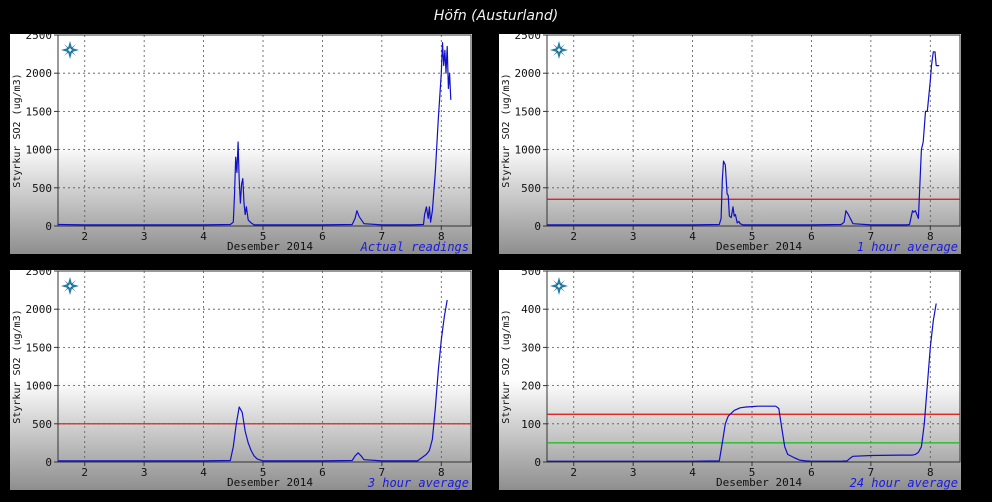 The width and height of the screenshot is (992, 502). Describe the element at coordinates (531, 309) in the screenshot. I see `y-tick-label: 400` at that location.